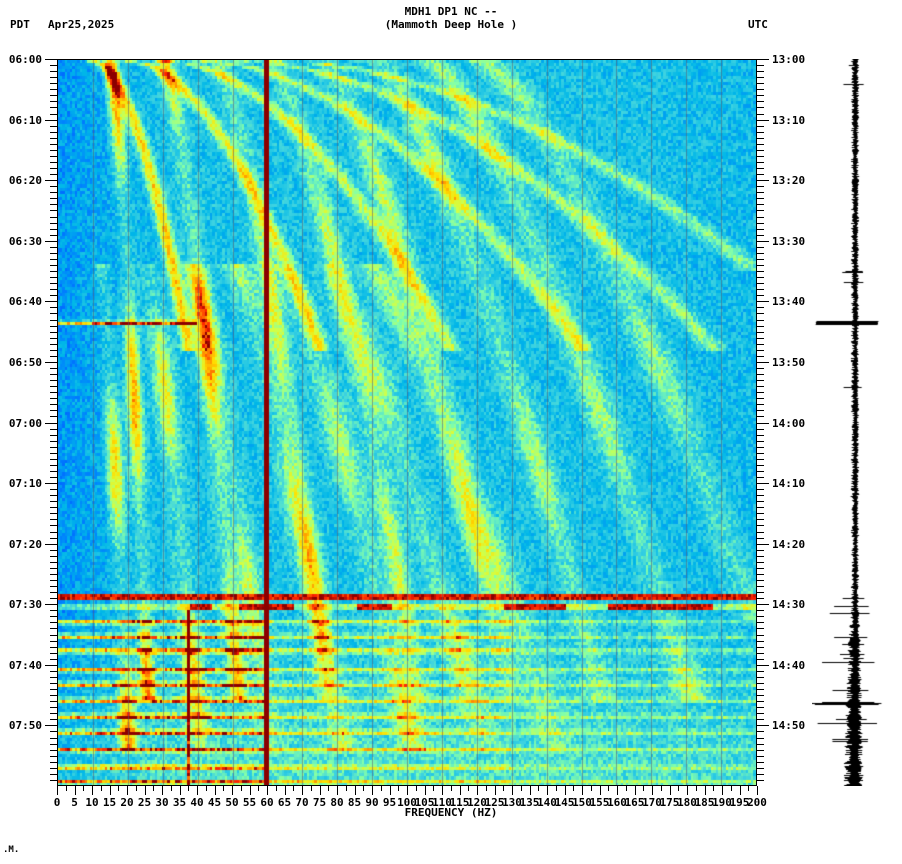 The width and height of the screenshot is (902, 864). I want to click on freq-tick-label: 100, so click(407, 802).